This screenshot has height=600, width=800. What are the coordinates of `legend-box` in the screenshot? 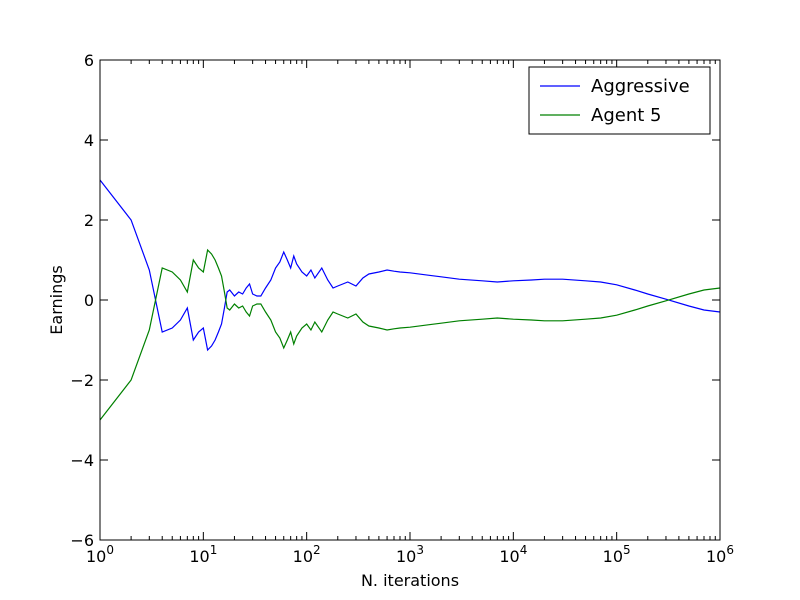 It's located at (619, 100).